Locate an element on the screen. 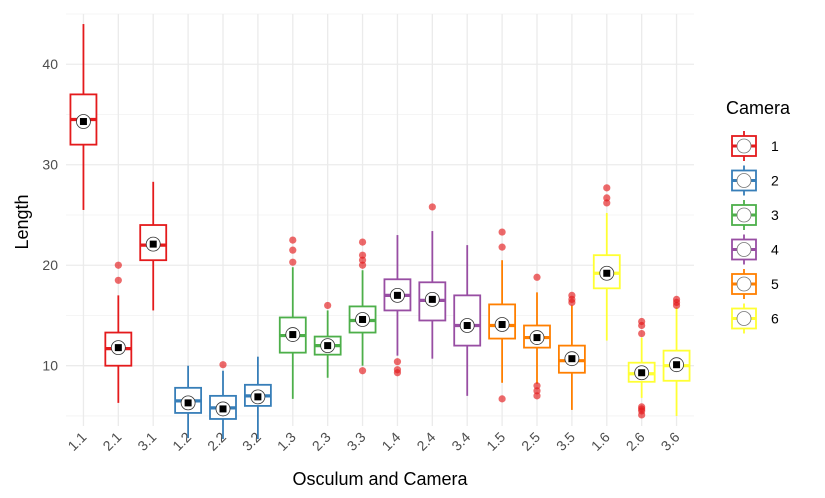  x-tick-label: 3.2 is located at coordinates (251, 441).